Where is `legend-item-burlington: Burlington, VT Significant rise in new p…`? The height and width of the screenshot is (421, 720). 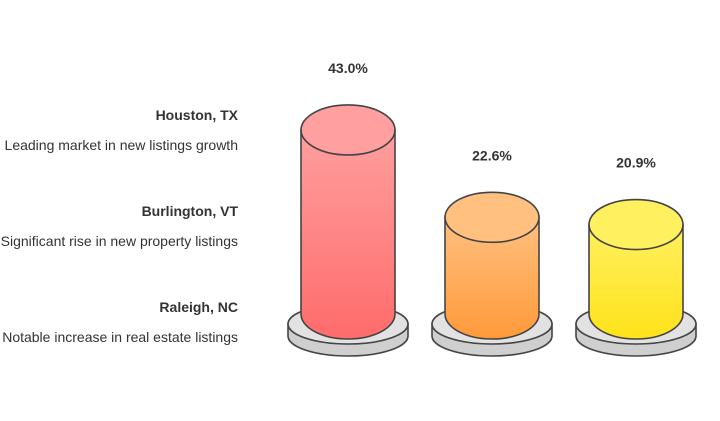
legend-item-burlington: Burlington, VT Significant rise in new p… is located at coordinates (119, 226).